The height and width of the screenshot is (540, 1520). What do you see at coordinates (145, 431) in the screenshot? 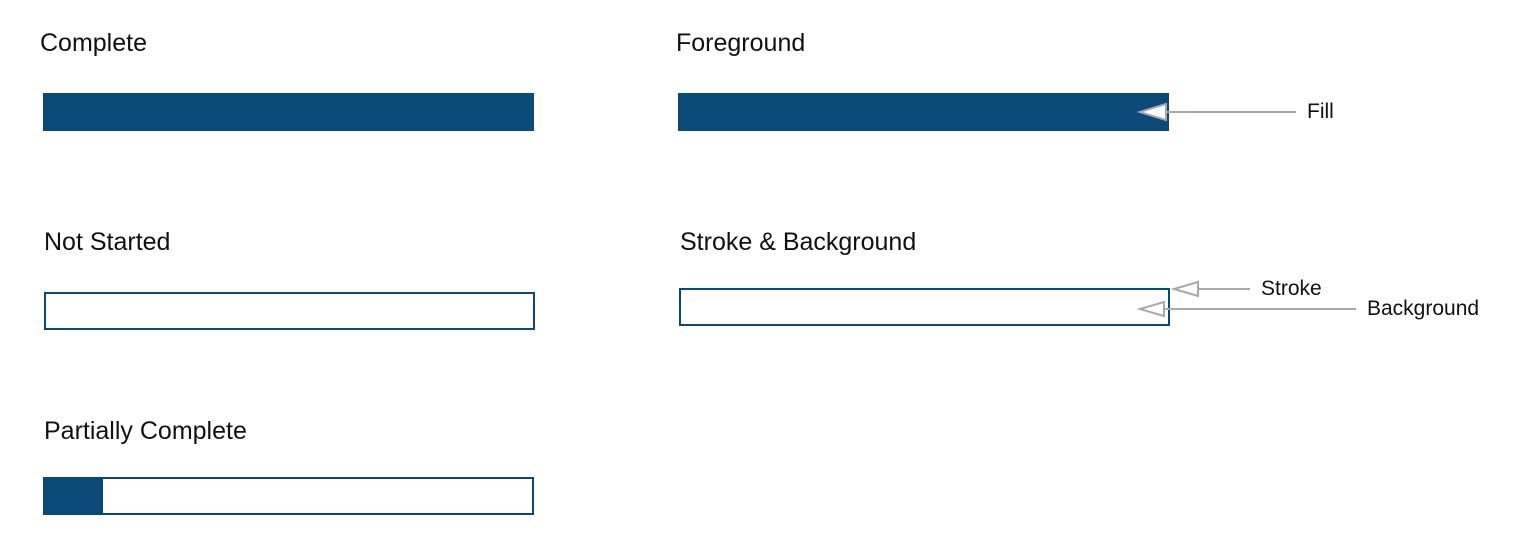
I see `partially-complete-heading: Partially Complete` at bounding box center [145, 431].